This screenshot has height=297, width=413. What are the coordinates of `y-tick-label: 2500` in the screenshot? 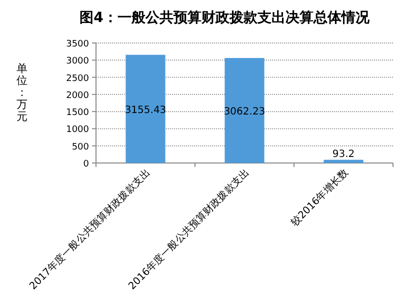 It's located at (78, 79).